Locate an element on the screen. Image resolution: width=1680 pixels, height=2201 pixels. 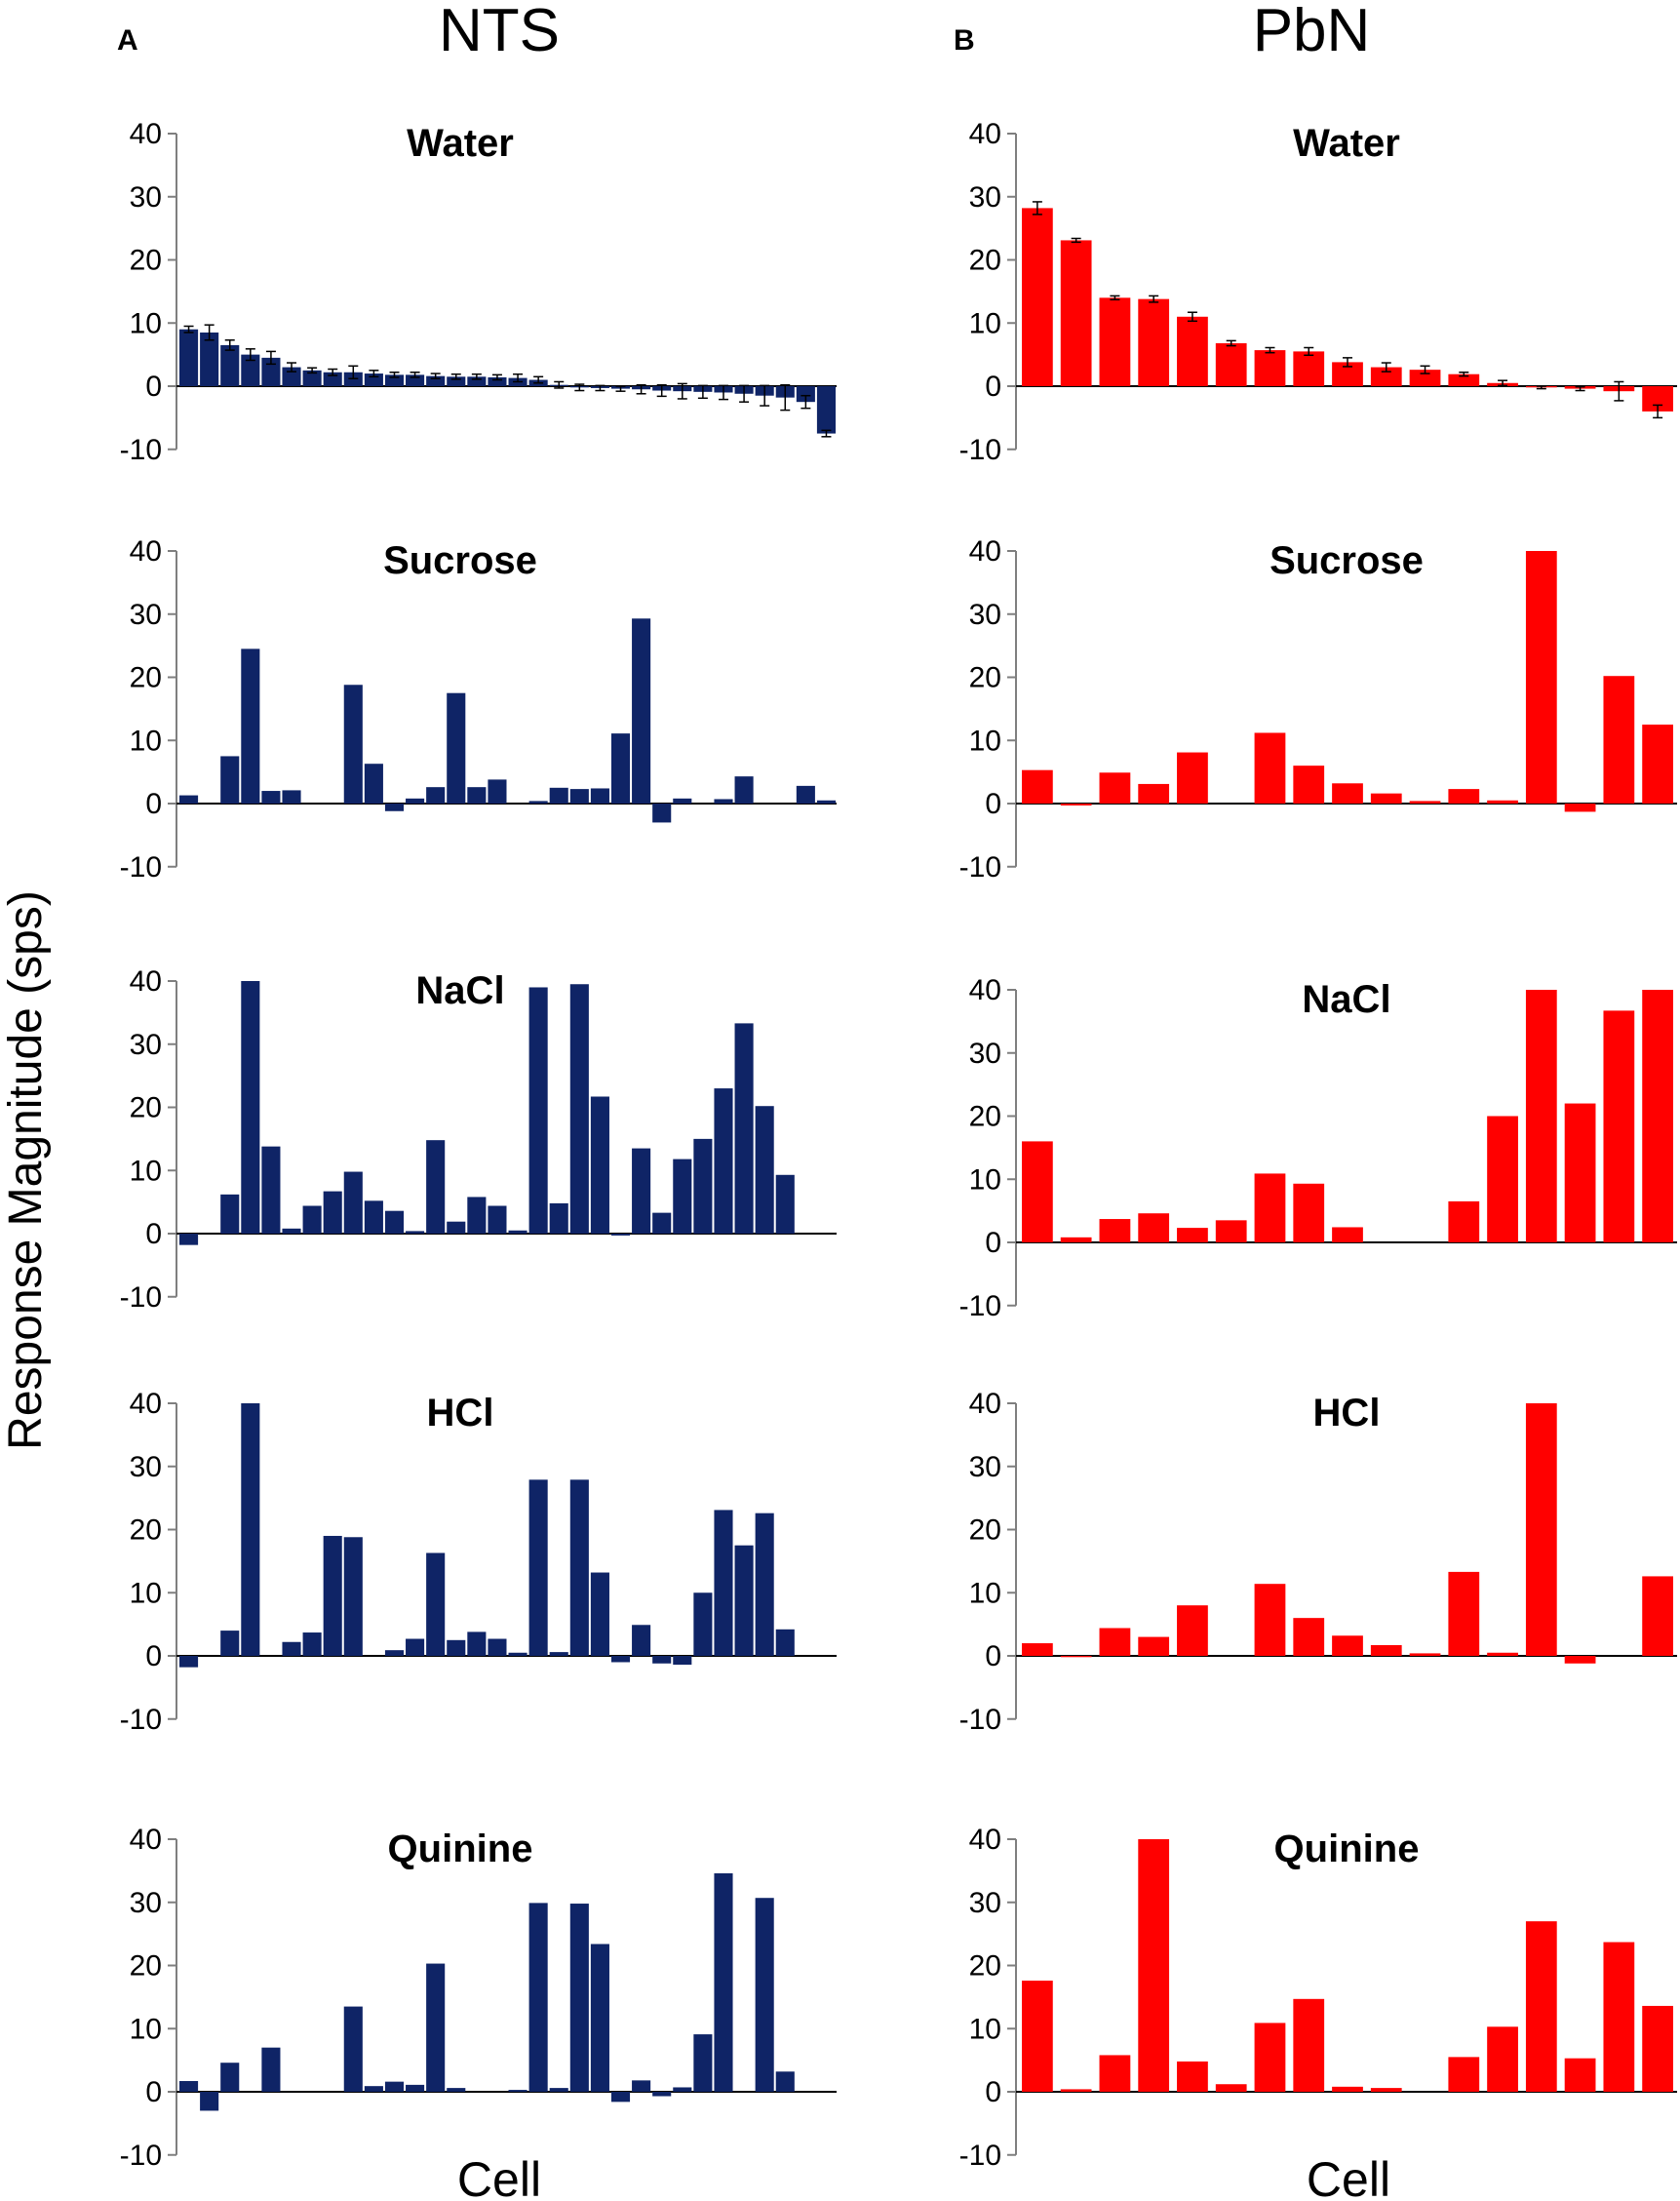
y-tick-label-pbn-water: -10 is located at coordinates (980, 450).